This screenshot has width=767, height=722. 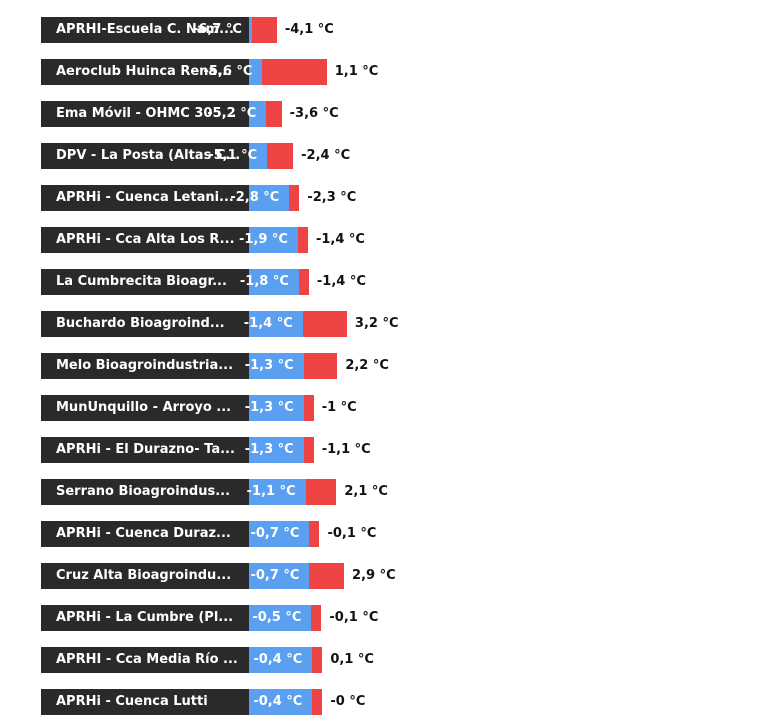 What do you see at coordinates (383, 114) in the screenshot?
I see `station-row: Ema Móvil - OHMC 305... -5,2 °C -3,6 °C` at bounding box center [383, 114].